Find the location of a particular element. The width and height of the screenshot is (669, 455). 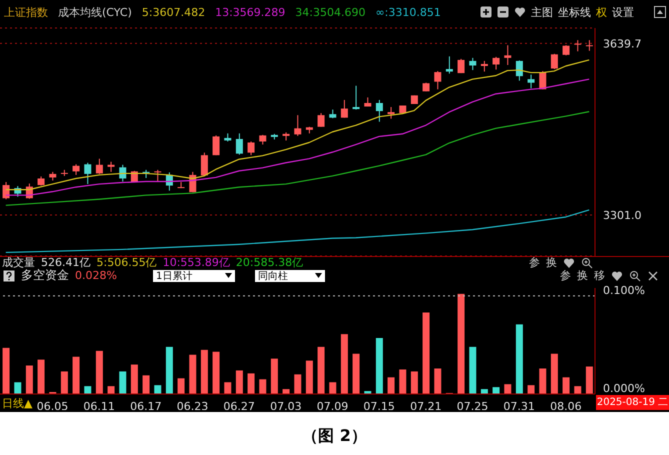

x-tick-label: 06.17 is located at coordinates (146, 406).